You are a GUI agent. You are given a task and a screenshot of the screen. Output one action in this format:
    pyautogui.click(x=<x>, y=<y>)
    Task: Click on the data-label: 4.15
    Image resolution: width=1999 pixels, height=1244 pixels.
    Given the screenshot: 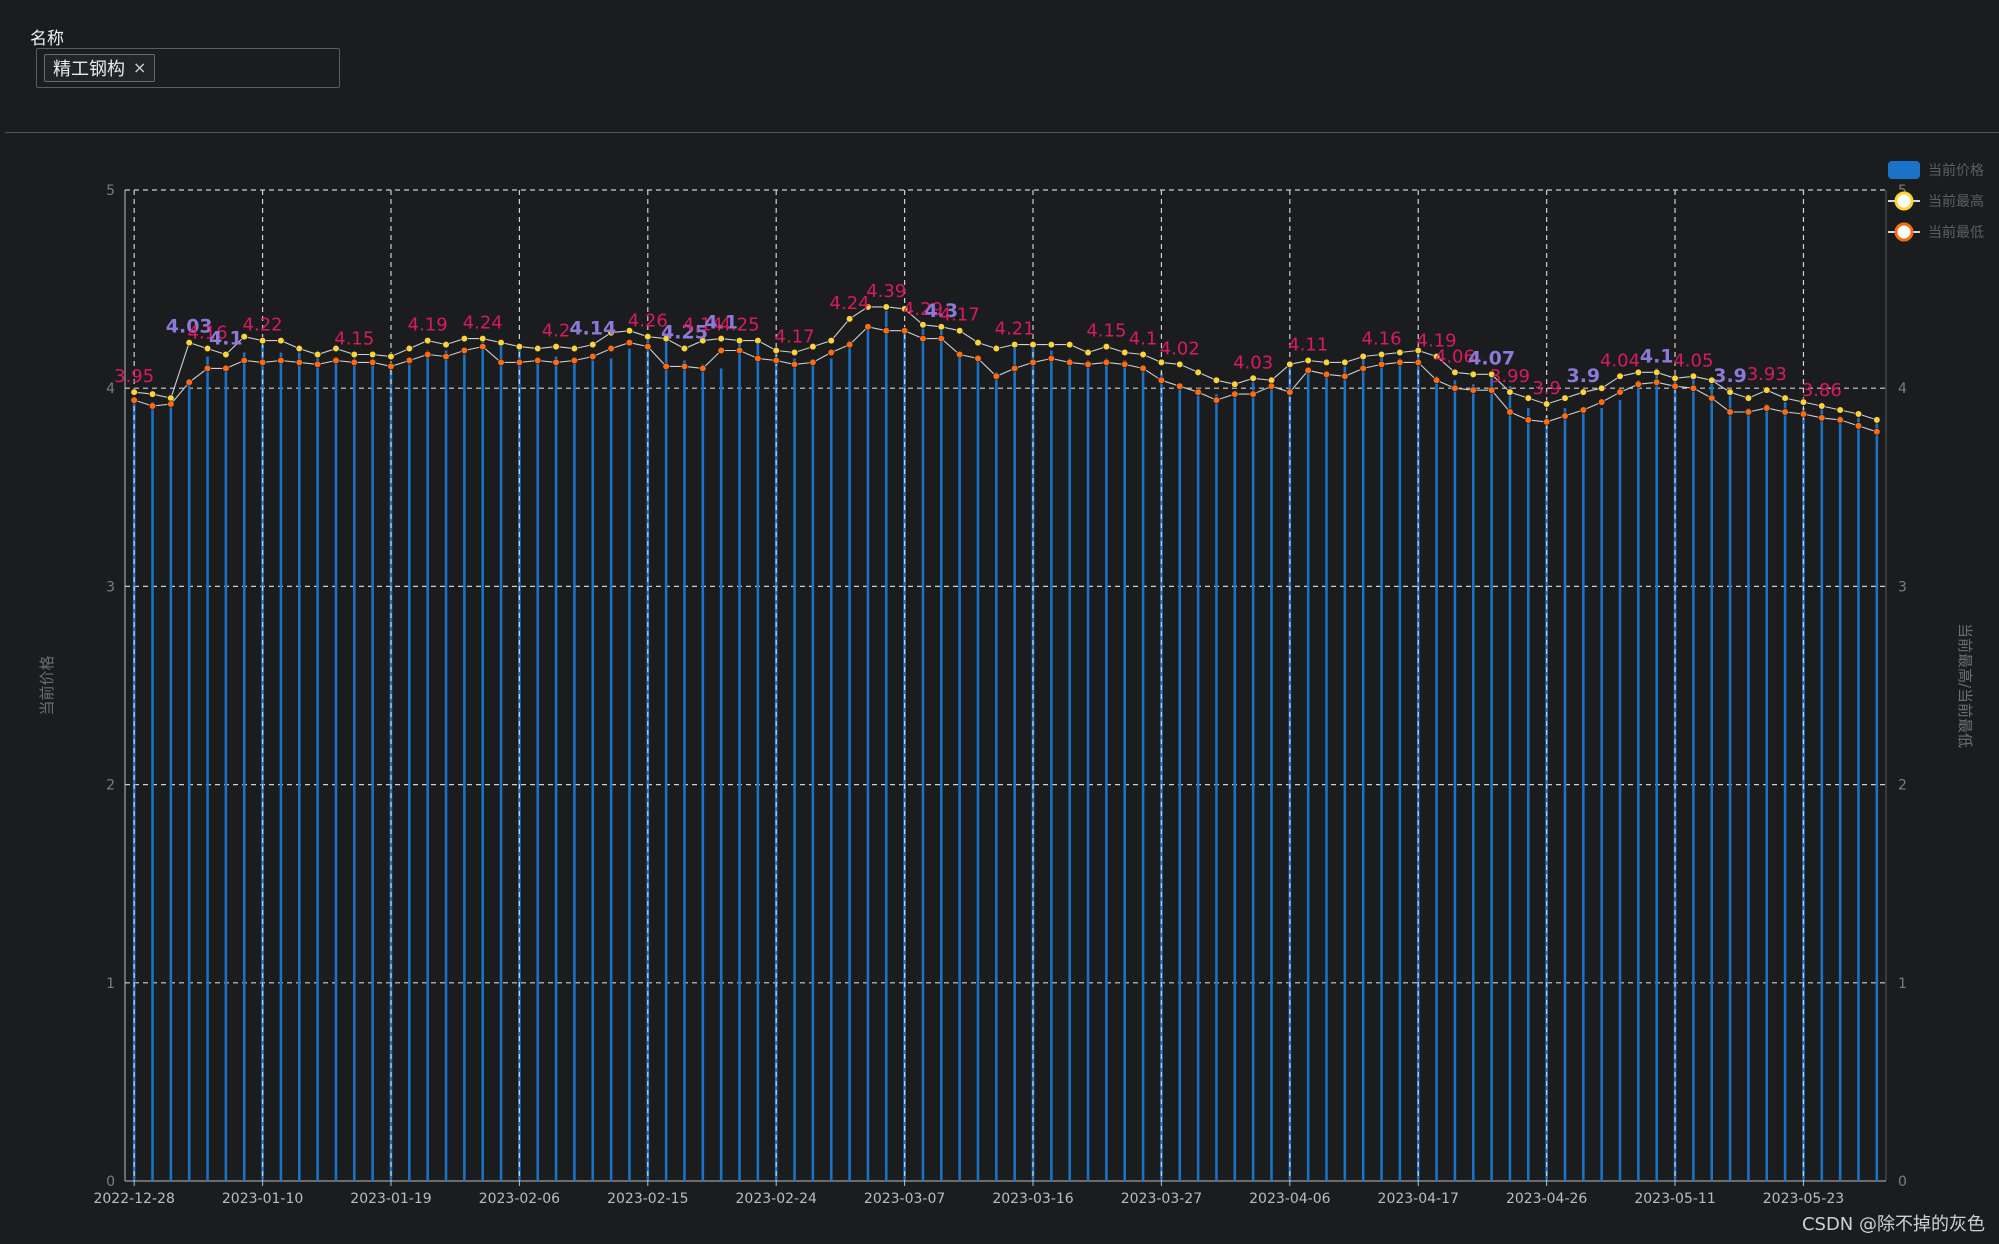 What is the action you would take?
    pyautogui.click(x=354, y=339)
    